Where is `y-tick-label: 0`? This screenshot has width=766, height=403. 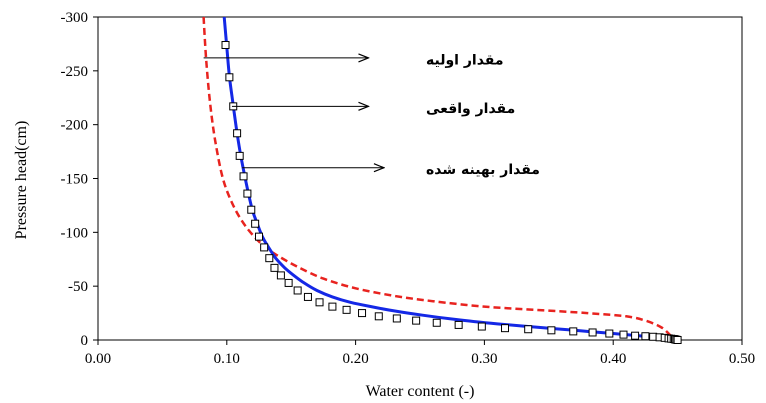
y-tick-label: 0 is located at coordinates (85, 341).